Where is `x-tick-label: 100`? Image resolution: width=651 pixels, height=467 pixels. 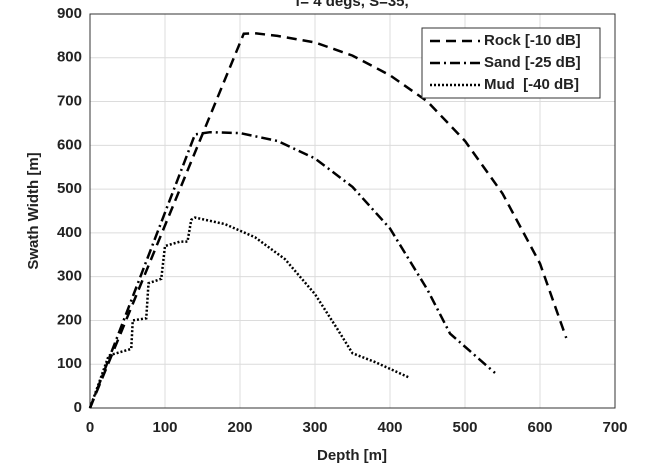
x-tick-label: 100 is located at coordinates (164, 427).